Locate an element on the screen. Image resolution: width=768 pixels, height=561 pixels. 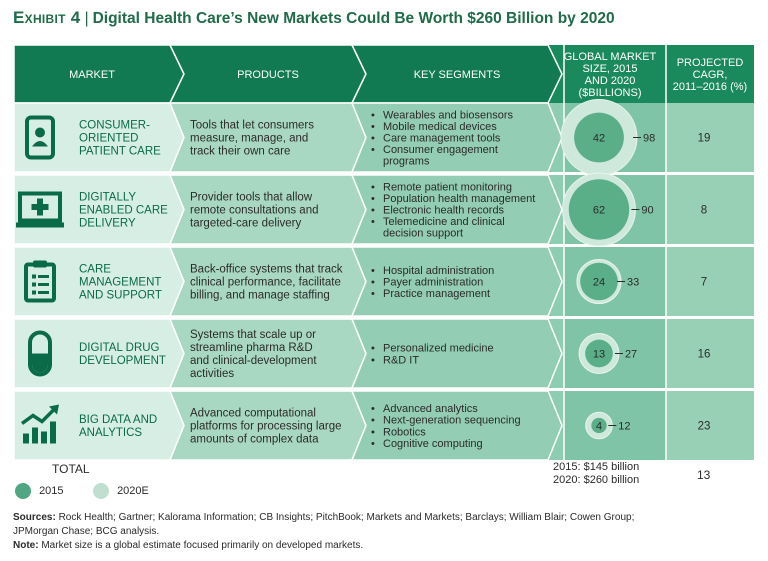
segment-item: Practice management is located at coordinates (436, 294).